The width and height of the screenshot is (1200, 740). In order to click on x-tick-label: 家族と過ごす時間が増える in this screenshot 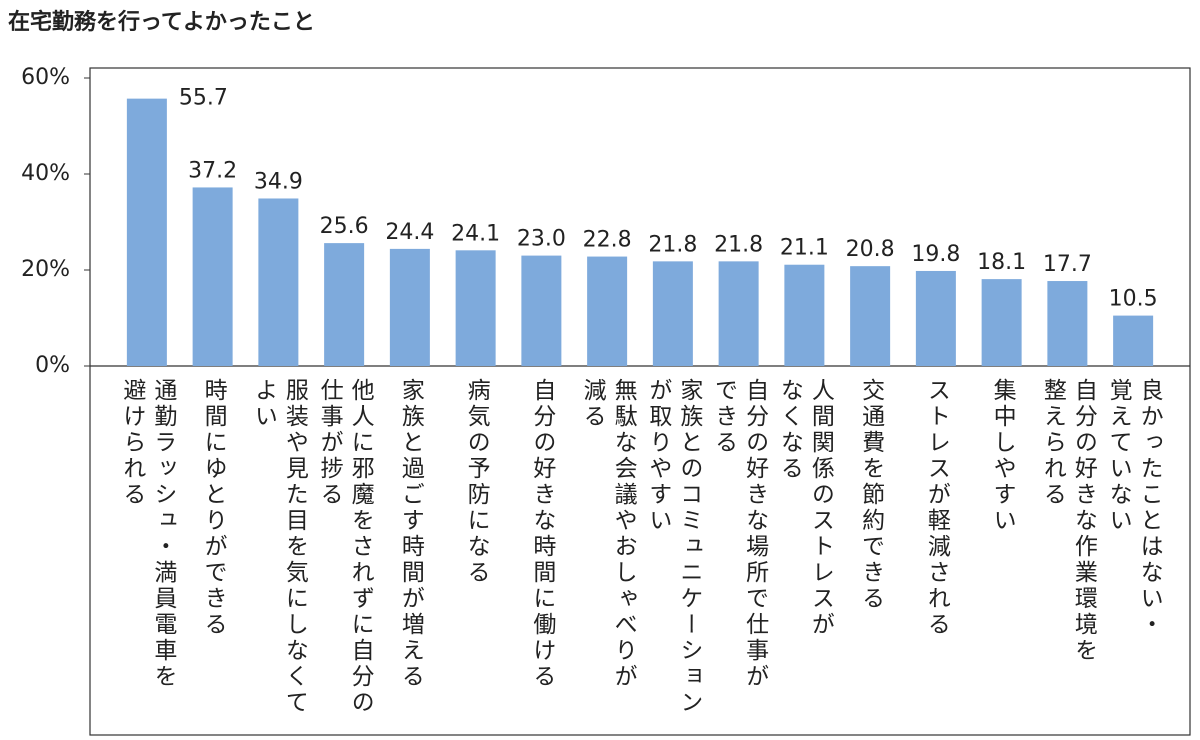, I will do `click(410, 534)`.